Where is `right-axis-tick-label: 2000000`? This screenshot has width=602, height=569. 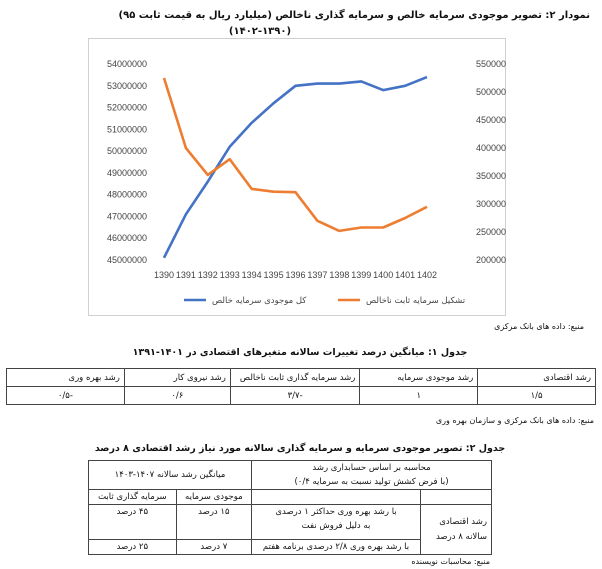
right-axis-tick-label: 2000000 is located at coordinates (491, 260).